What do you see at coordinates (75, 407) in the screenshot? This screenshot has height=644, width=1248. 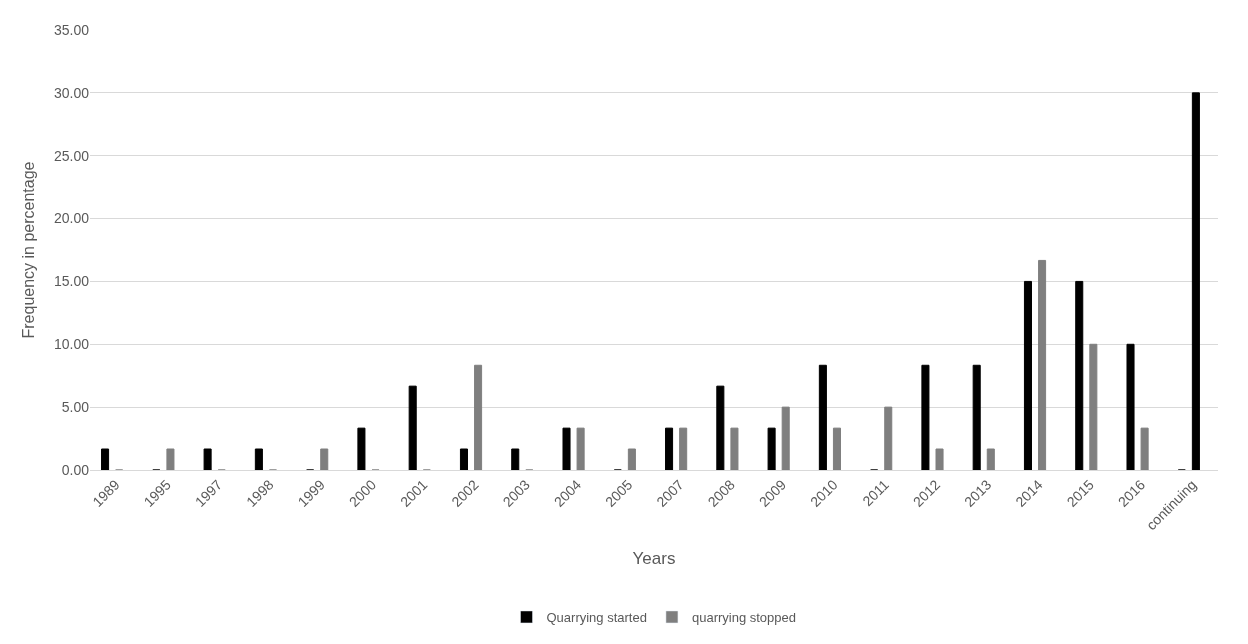 I see `y-tick-label: 5.00` at bounding box center [75, 407].